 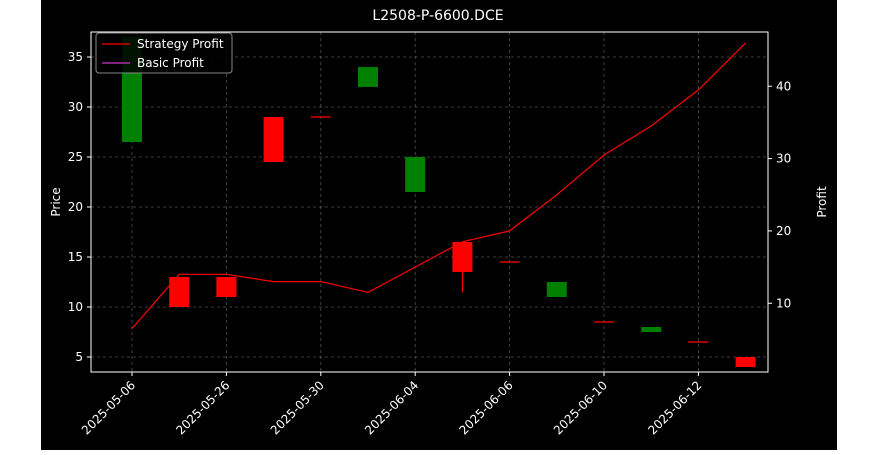 I want to click on y-tick-label-right-10: 10, so click(x=783, y=303).